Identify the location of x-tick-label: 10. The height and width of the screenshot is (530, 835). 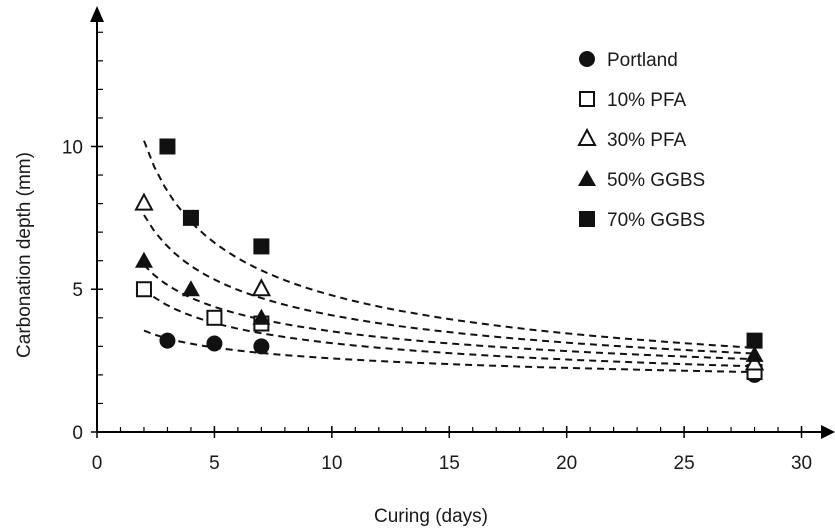
(331, 463).